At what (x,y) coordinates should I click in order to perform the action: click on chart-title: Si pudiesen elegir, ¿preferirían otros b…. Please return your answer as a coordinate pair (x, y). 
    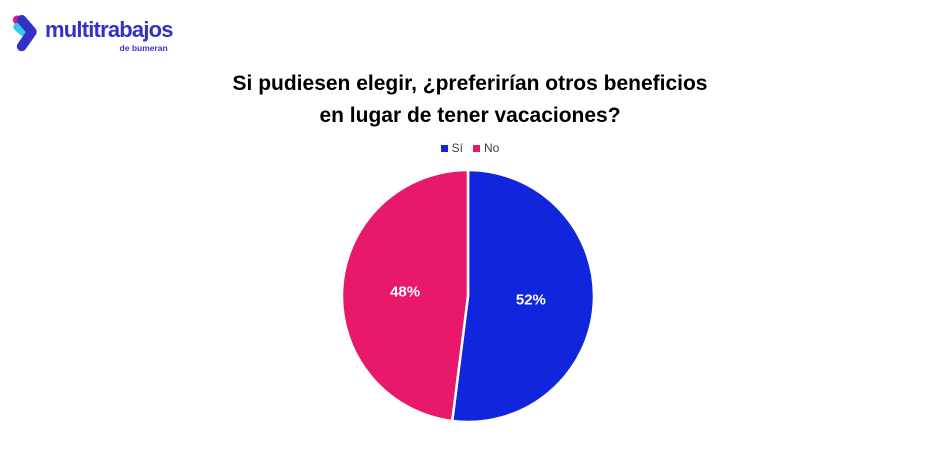
    Looking at the image, I should click on (470, 100).